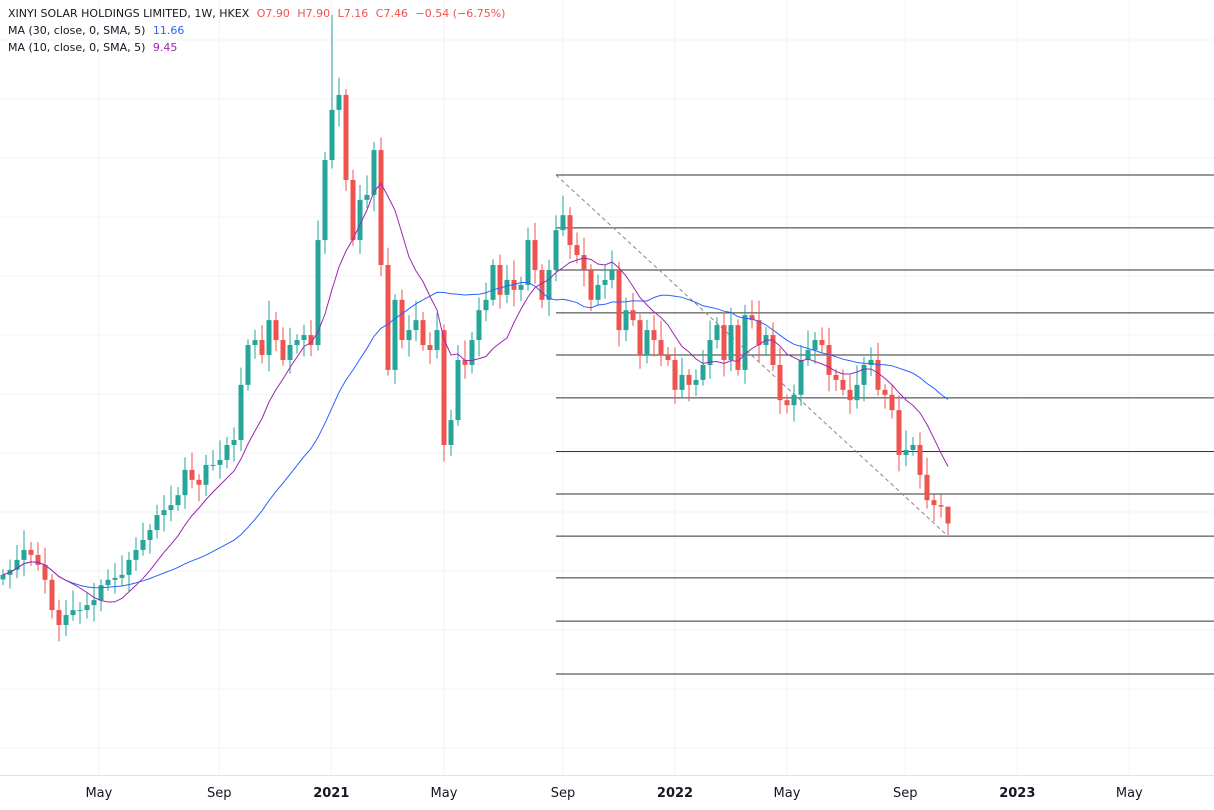  Describe the element at coordinates (273, 13) in the screenshot. I see `open-value: O7.90` at that location.